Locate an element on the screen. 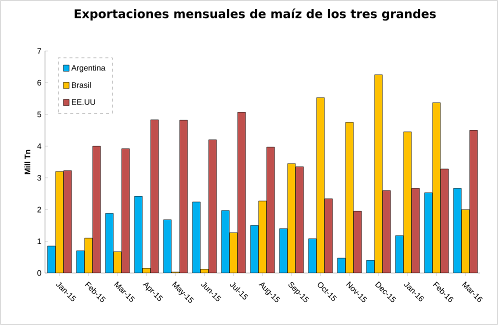 This screenshot has width=498, height=325. chart-title: Exportaciones mensuales de maíz de los tres grandes is located at coordinates (255, 14).